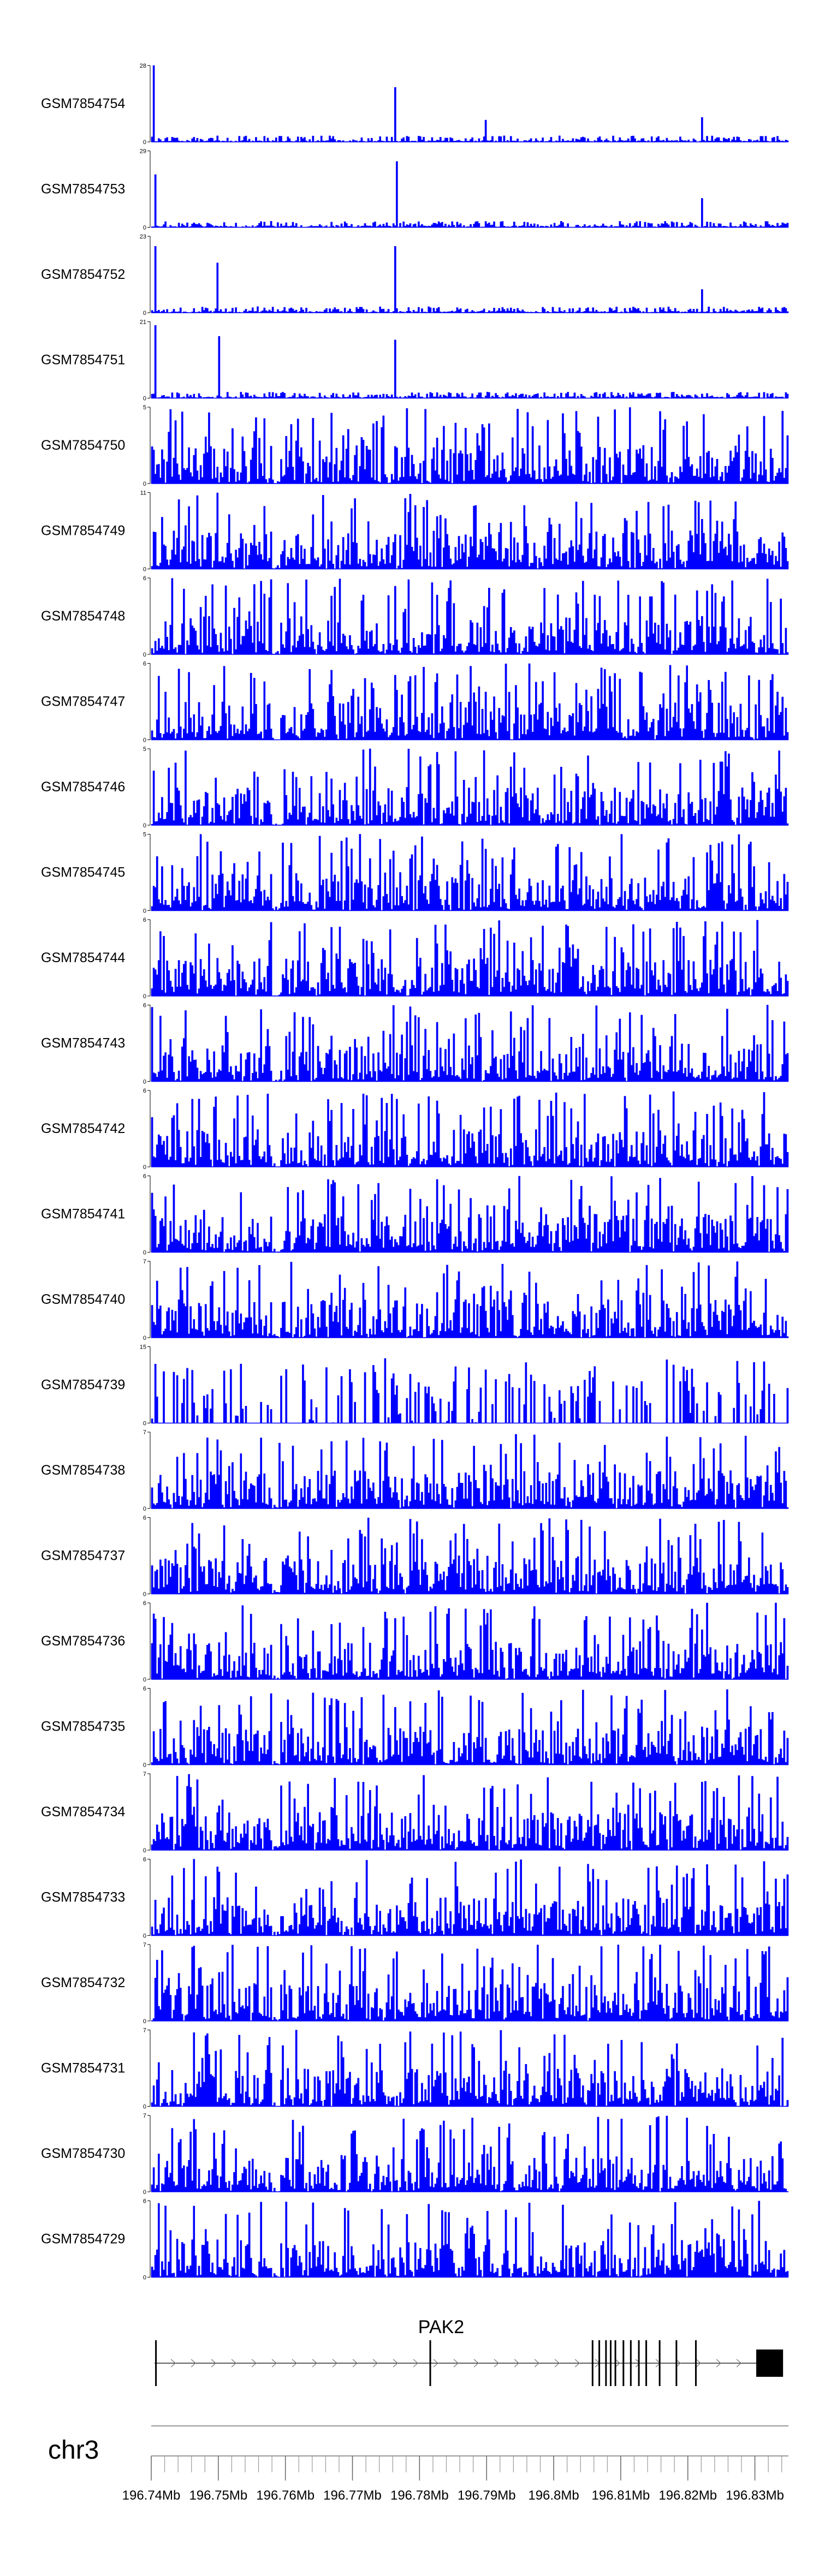 Image resolution: width=819 pixels, height=2576 pixels. I want to click on track-label-GSM7854748: GSM7854748, so click(83, 616).